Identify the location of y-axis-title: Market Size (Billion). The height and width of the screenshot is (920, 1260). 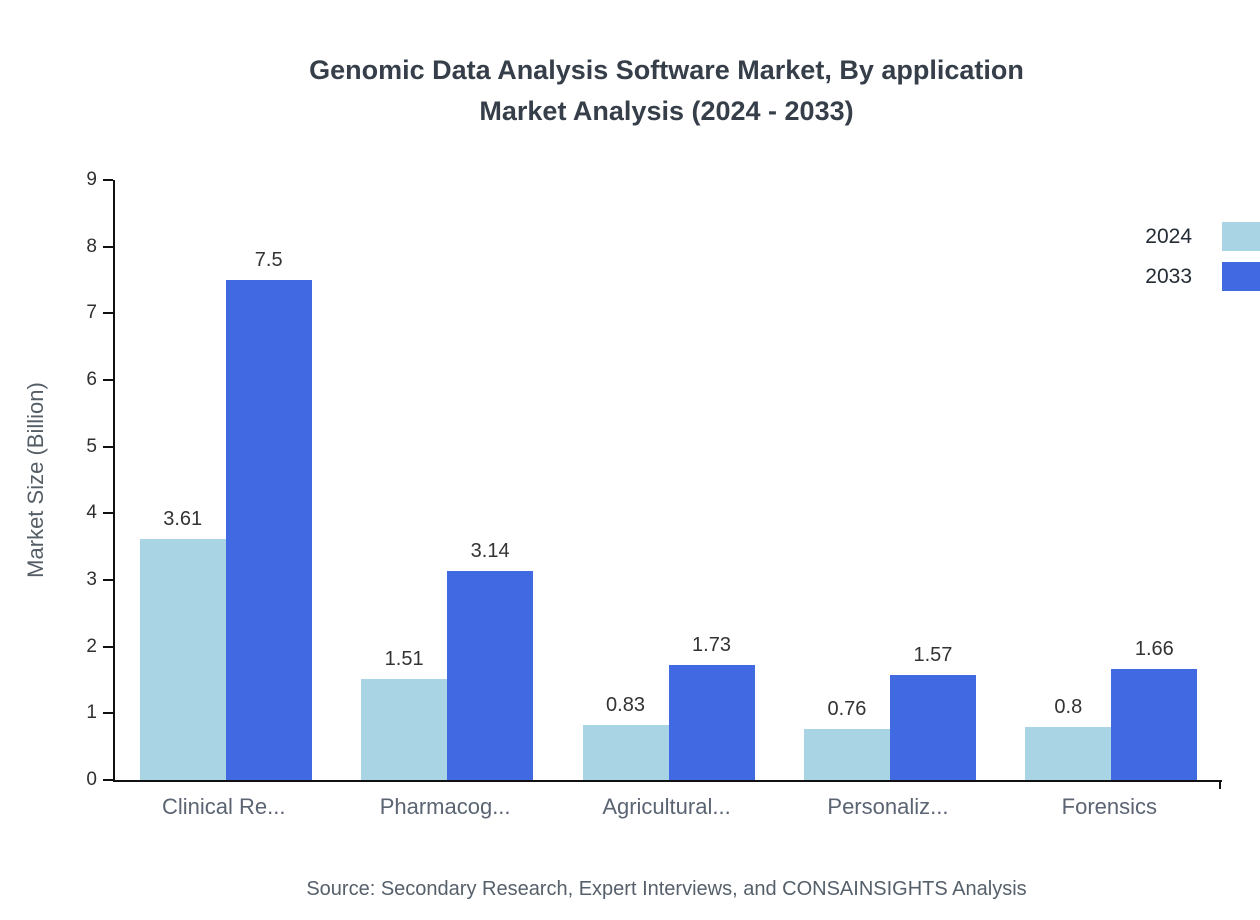
(35, 480).